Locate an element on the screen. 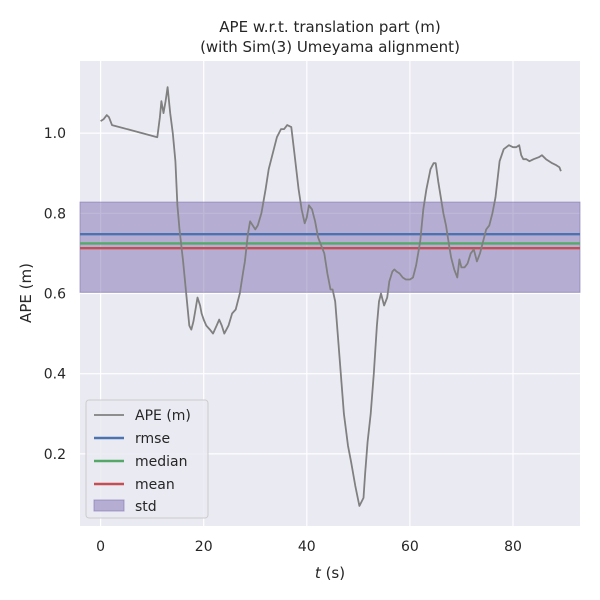  x-axis-label-var: t is located at coordinates (318, 573).